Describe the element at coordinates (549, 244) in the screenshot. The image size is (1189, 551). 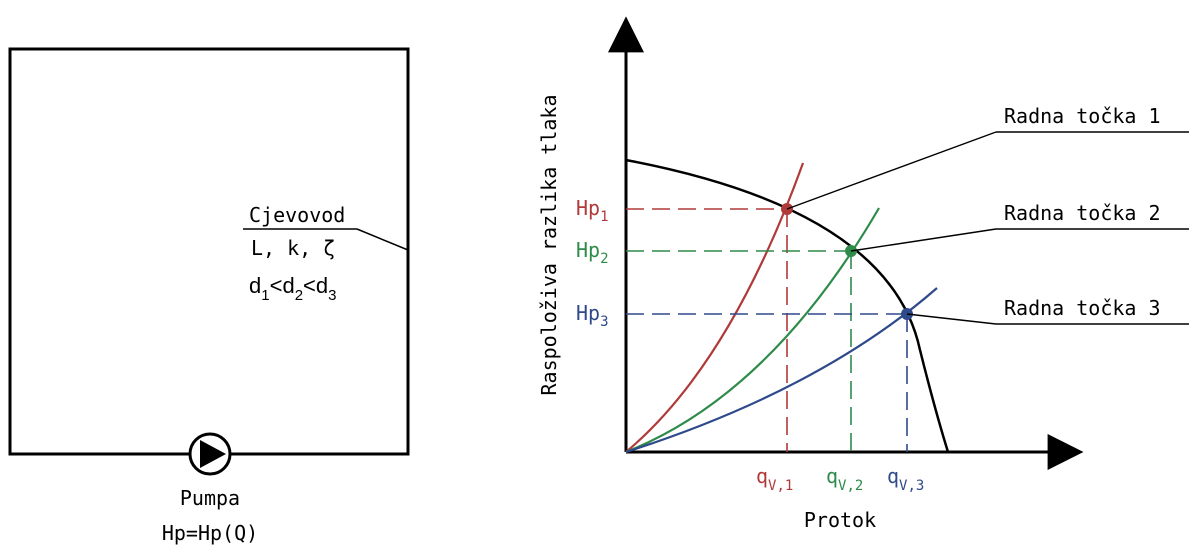
I see `y-axis-label: Raspoloživa razlika tlaka` at that location.